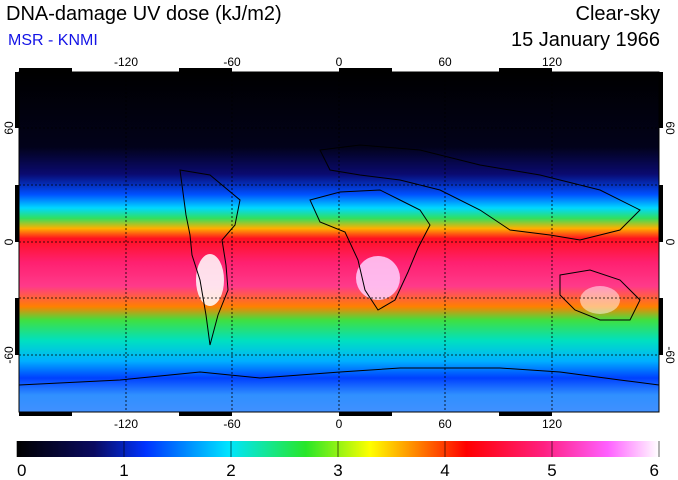 This screenshot has width=678, height=480. What do you see at coordinates (552, 62) in the screenshot?
I see `lon-tick-top: 120` at bounding box center [552, 62].